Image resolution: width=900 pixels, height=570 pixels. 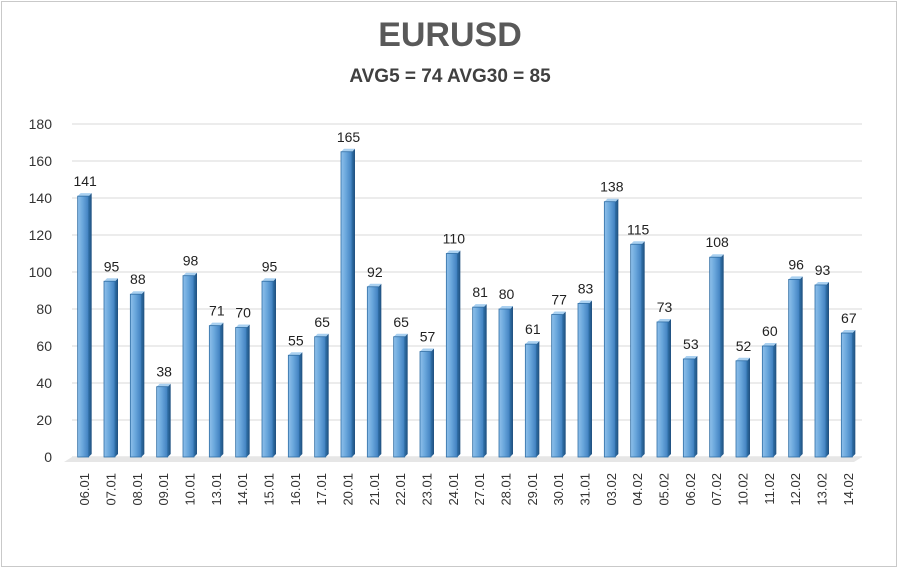 What do you see at coordinates (848, 489) in the screenshot?
I see `x-tick-label: 14.02` at bounding box center [848, 489].